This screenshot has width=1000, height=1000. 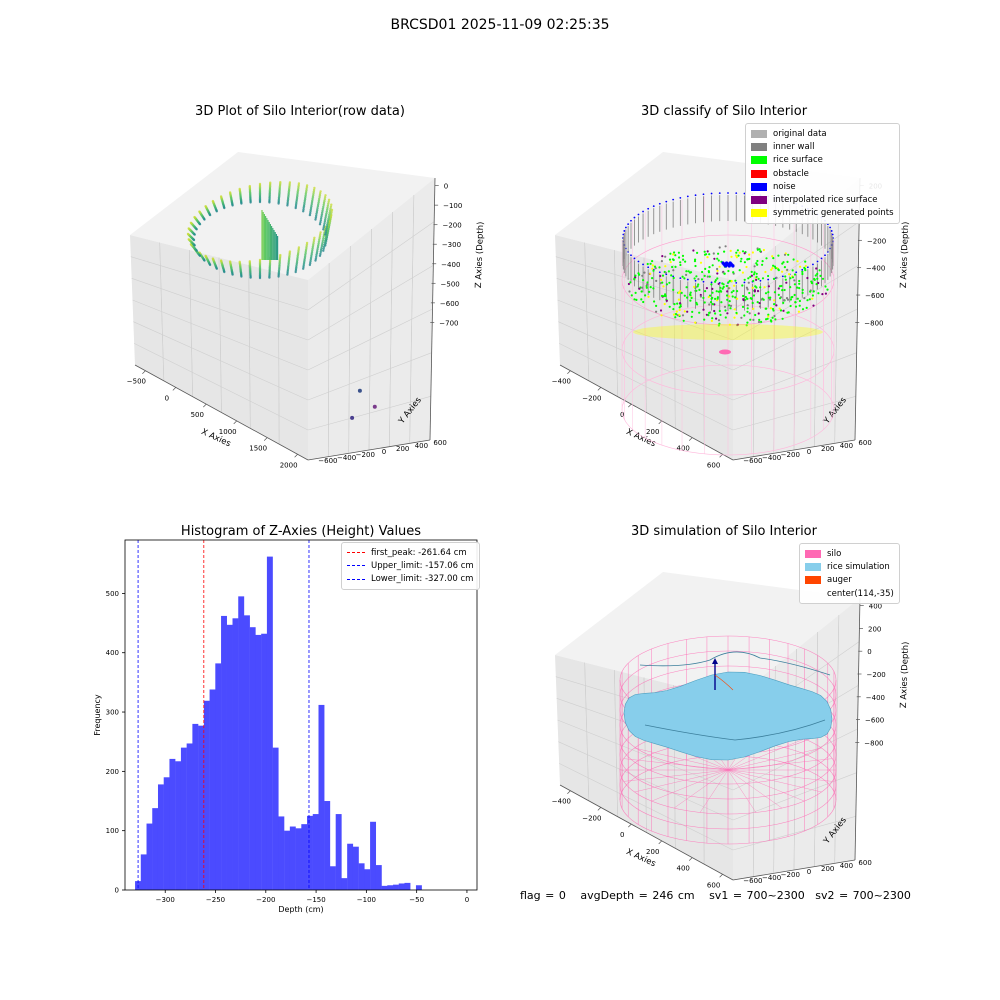 I want to click on p4-pane-back, so click(x=707, y=636).